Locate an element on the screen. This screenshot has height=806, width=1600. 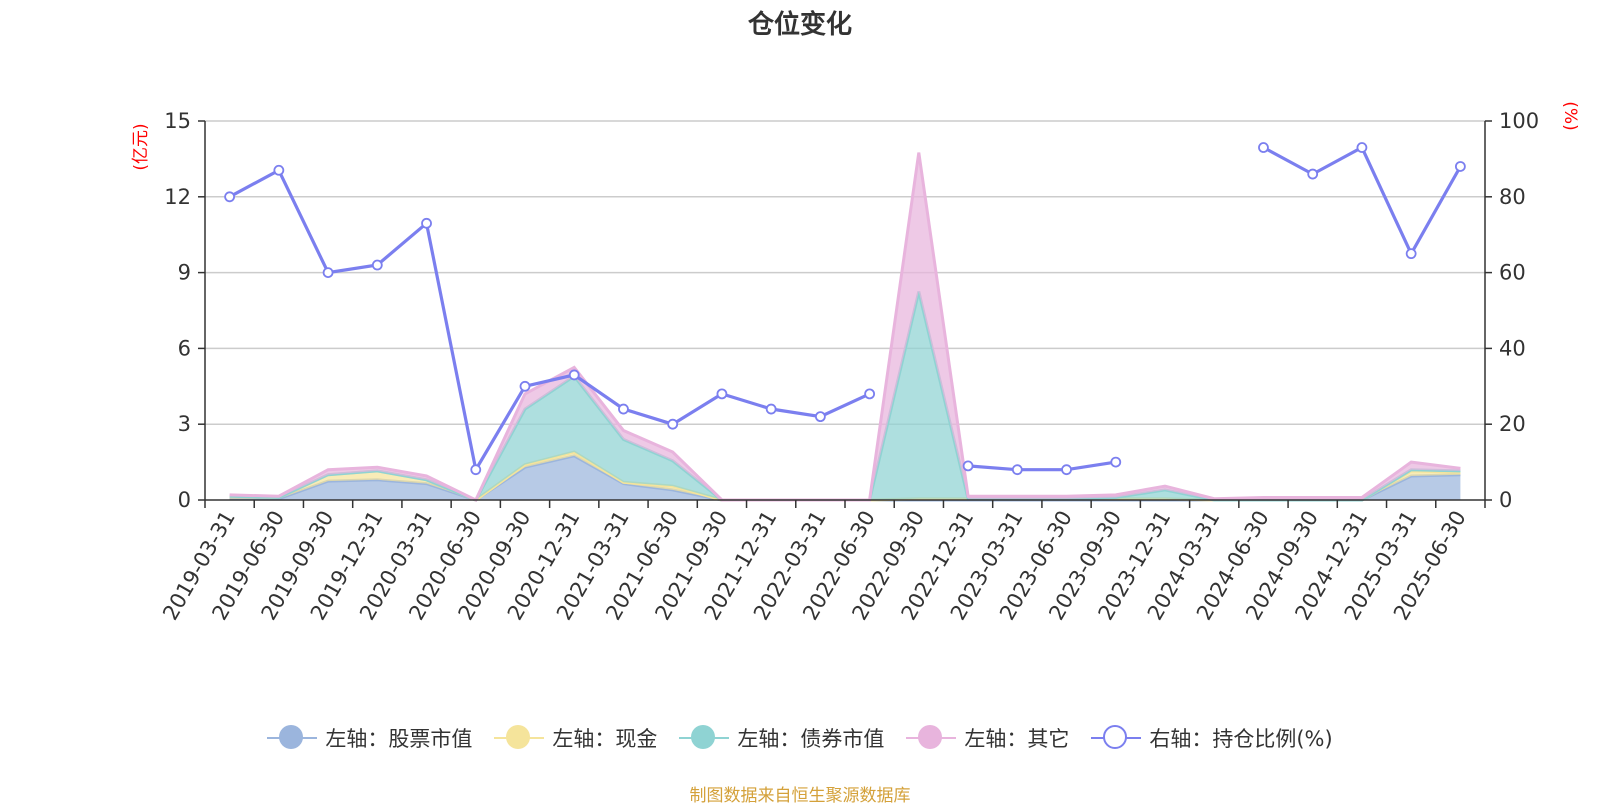
right-axis-unit: (%) is located at coordinates (1570, 115).